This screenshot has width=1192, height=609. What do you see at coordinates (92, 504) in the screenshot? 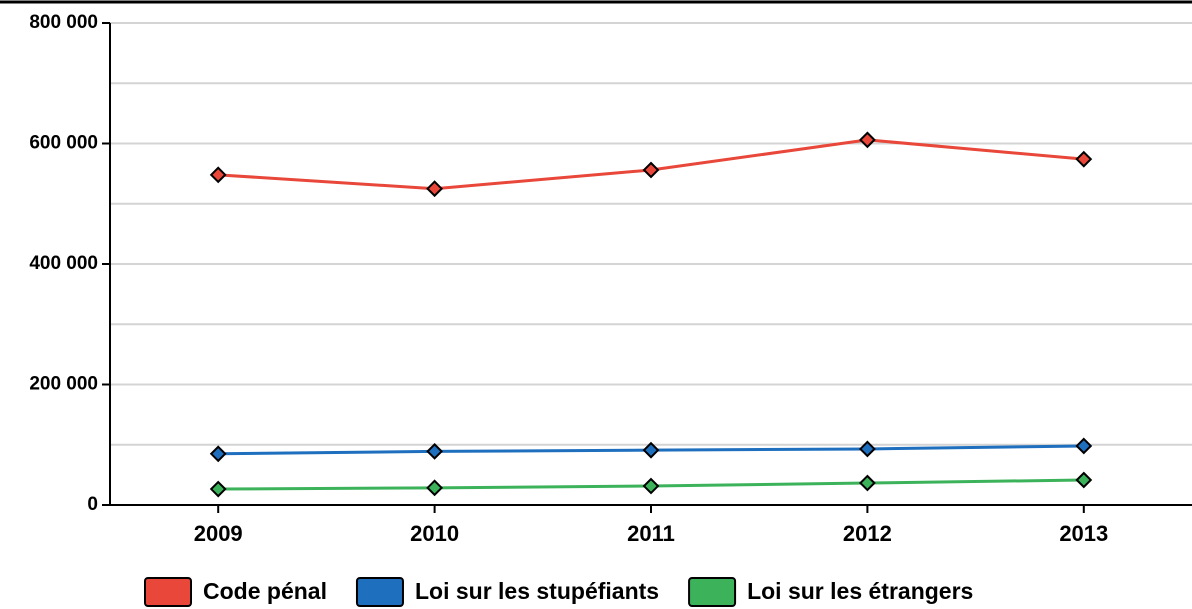
I see `y-tick-label: 0` at bounding box center [92, 504].